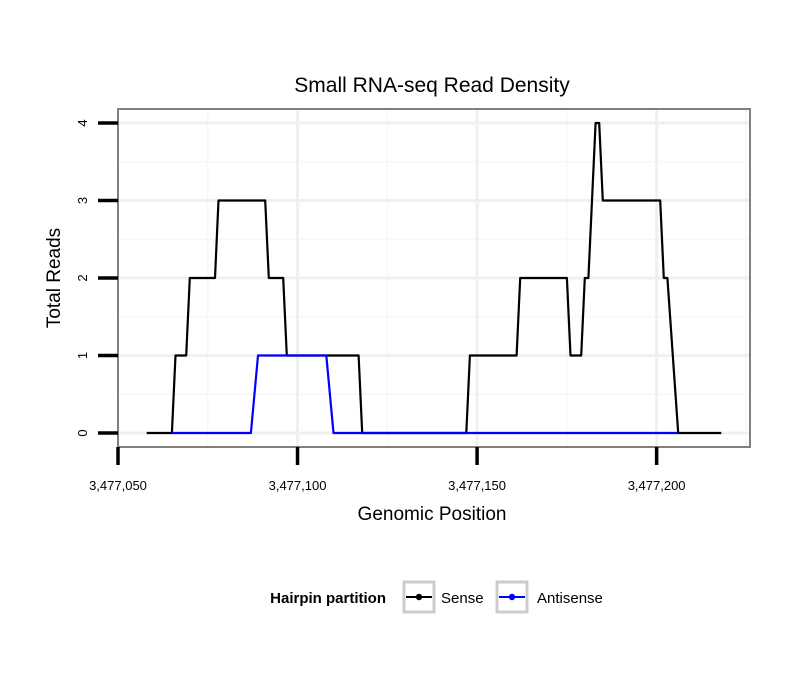 The height and width of the screenshot is (690, 810). I want to click on y-tick-label: 4, so click(82, 122).